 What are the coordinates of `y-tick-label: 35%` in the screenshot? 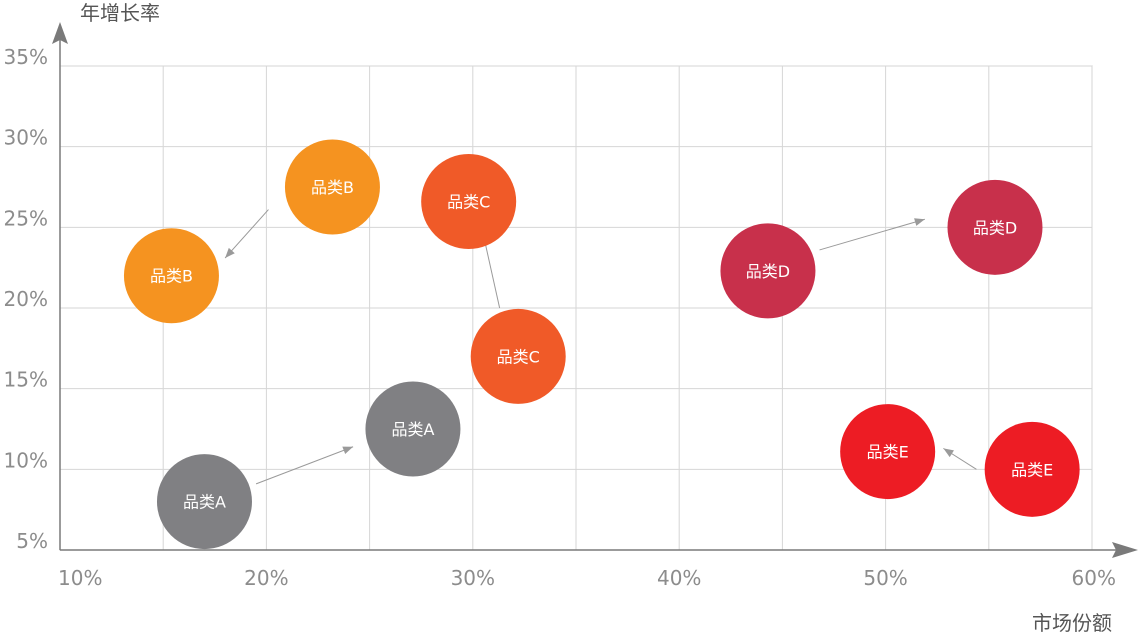 It's located at (26, 57).